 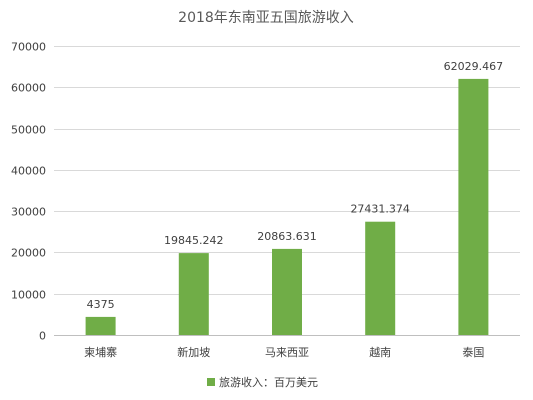 What do you see at coordinates (101, 304) in the screenshot?
I see `data-label: 4375` at bounding box center [101, 304].